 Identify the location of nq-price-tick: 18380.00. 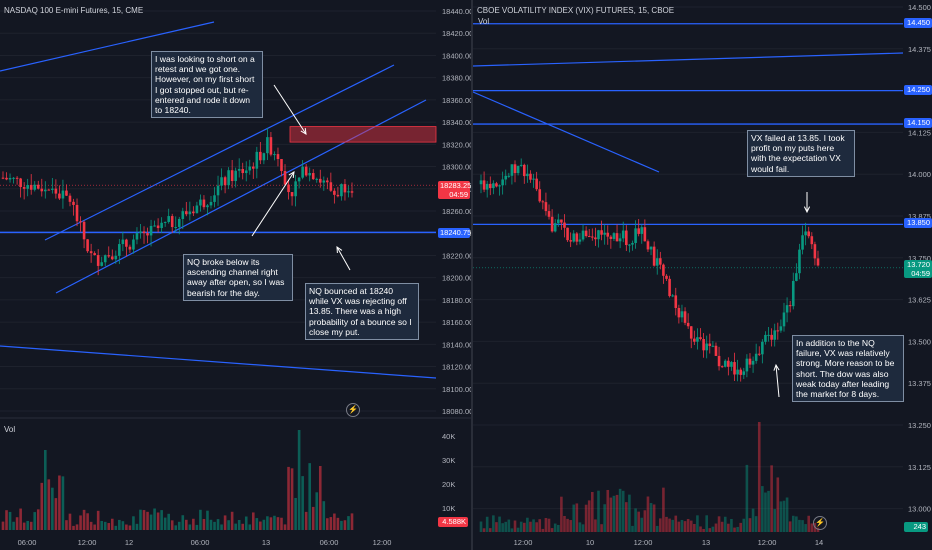
(457, 78).